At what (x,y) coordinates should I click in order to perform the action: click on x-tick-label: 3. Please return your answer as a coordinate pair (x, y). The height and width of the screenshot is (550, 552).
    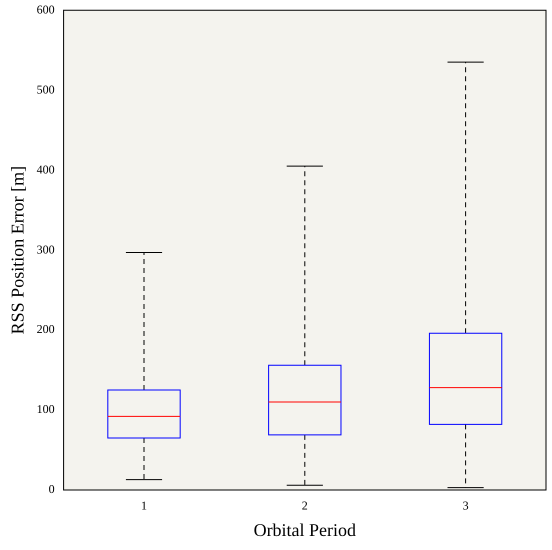
    Looking at the image, I should click on (465, 505).